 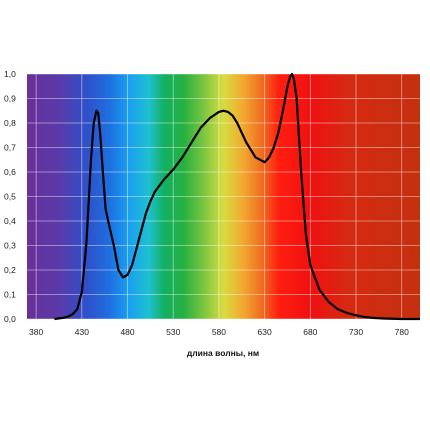 I want to click on y-tick-label: 0,5, so click(x=10, y=197).